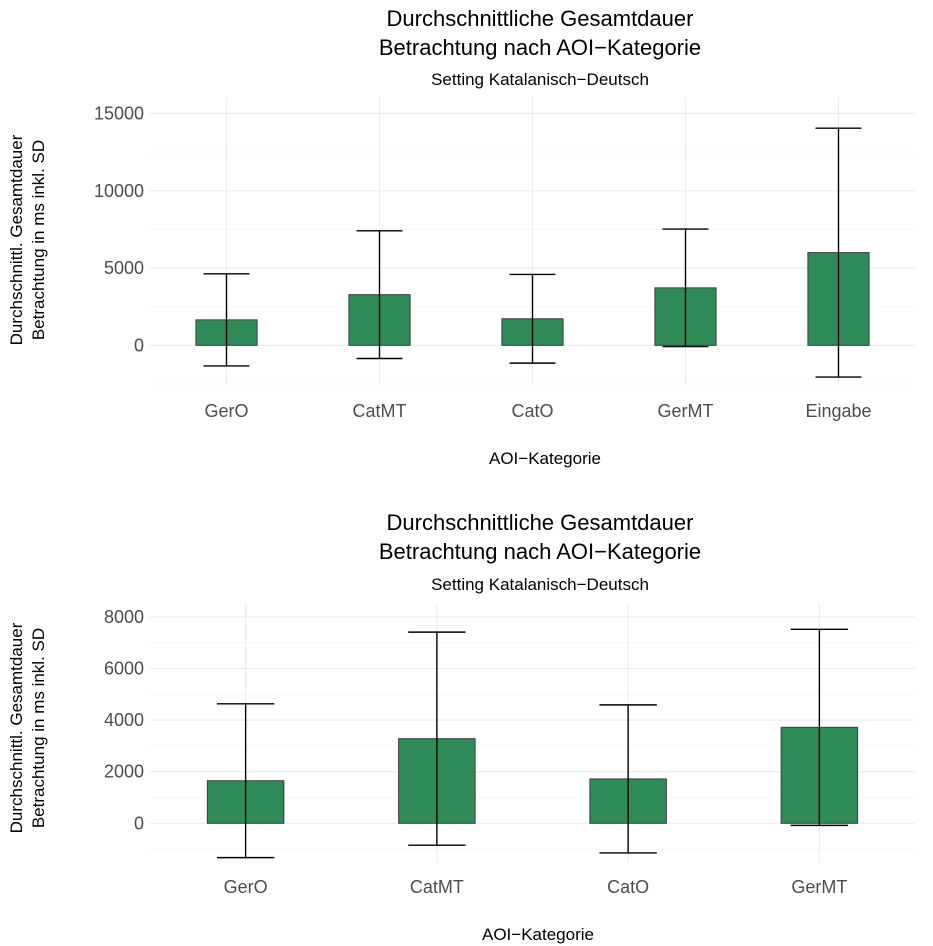 The width and height of the screenshot is (933, 946). What do you see at coordinates (545, 458) in the screenshot?
I see `chart-1-xlabel: AOI−Kategorie` at bounding box center [545, 458].